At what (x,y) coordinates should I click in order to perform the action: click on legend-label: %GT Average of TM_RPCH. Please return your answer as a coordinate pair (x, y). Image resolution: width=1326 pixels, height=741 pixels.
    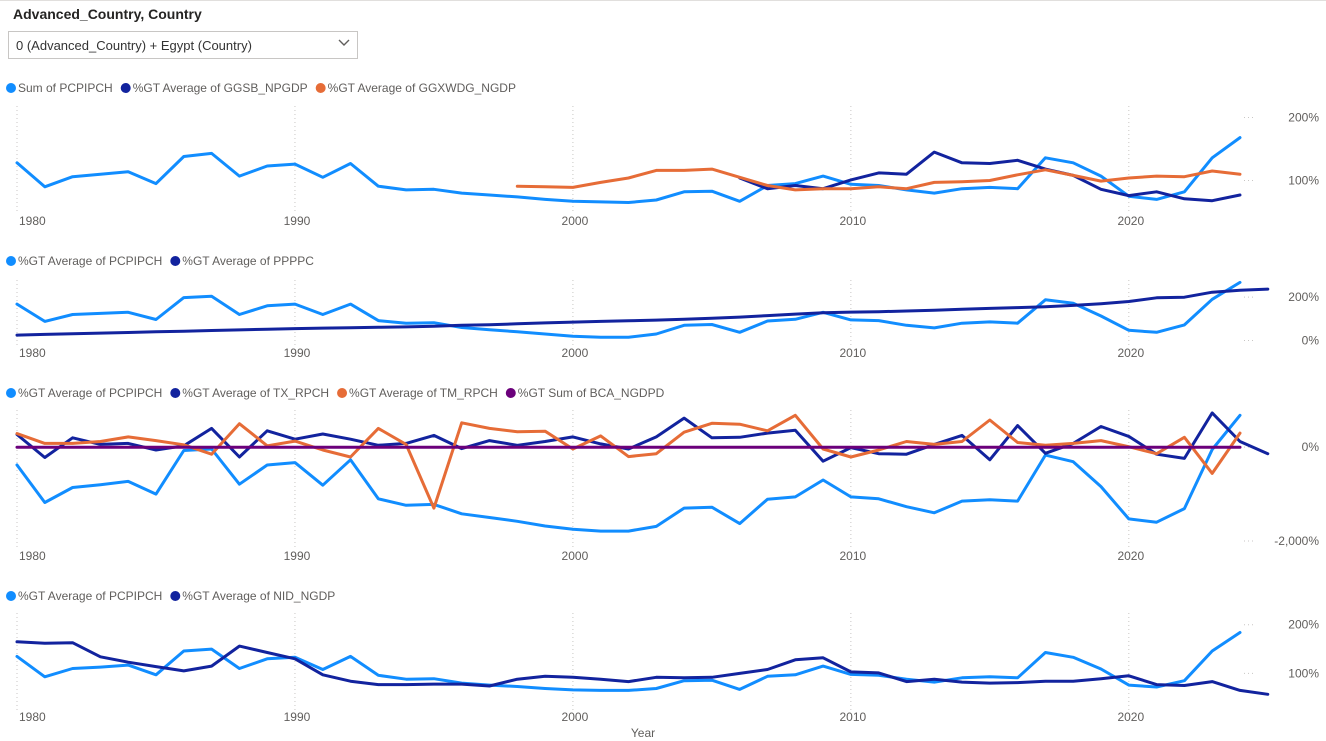
    Looking at the image, I should click on (423, 393).